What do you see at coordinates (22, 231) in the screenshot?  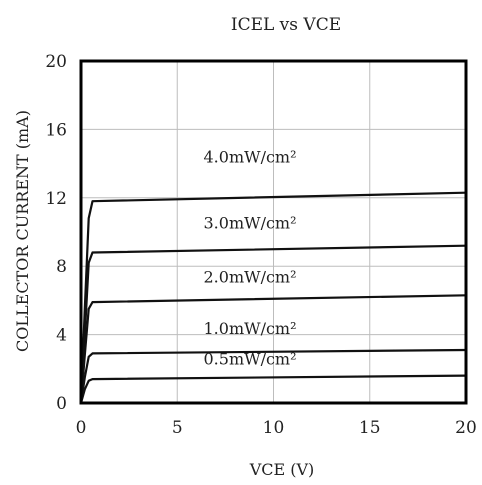 I see `y-axis-label: COLLECTOR CURRENT (mA)` at bounding box center [22, 231].